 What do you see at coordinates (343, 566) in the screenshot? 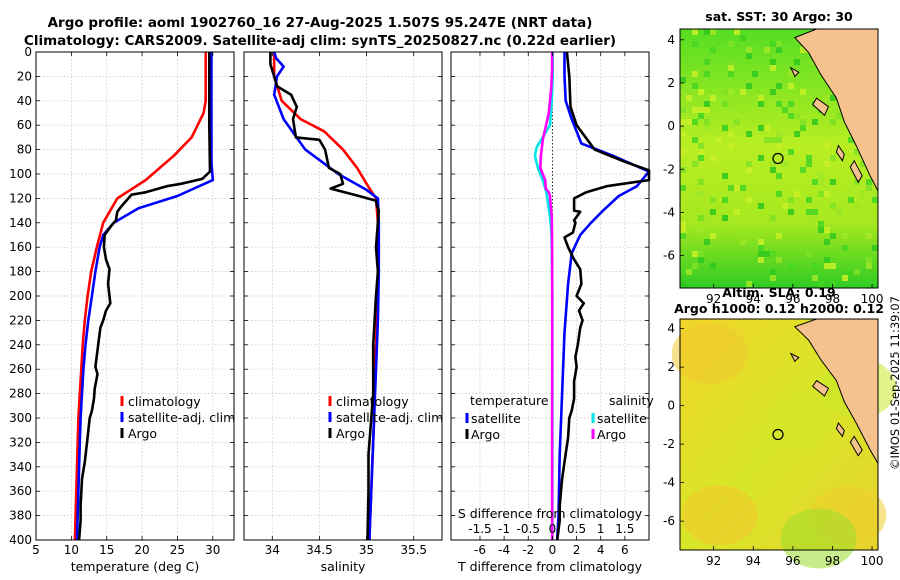
I see `x-axis-label: salinity` at bounding box center [343, 566].